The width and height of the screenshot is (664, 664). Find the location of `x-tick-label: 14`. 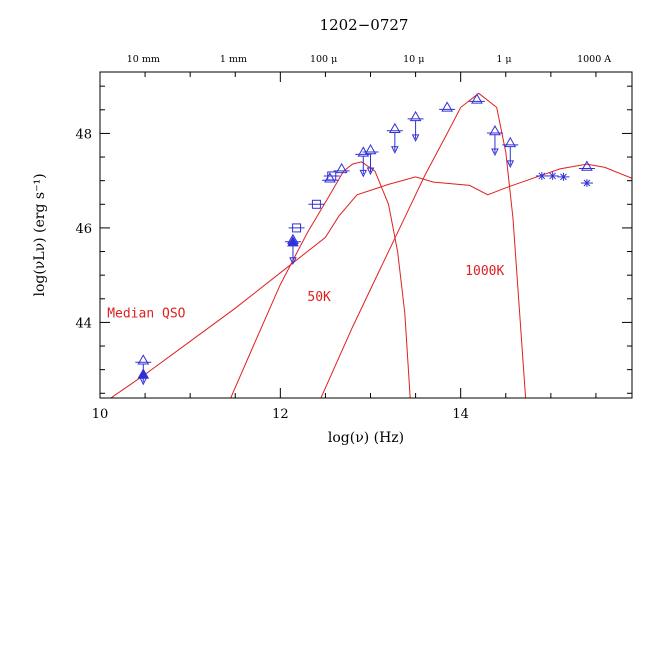

x-tick-label: 14 is located at coordinates (460, 414).